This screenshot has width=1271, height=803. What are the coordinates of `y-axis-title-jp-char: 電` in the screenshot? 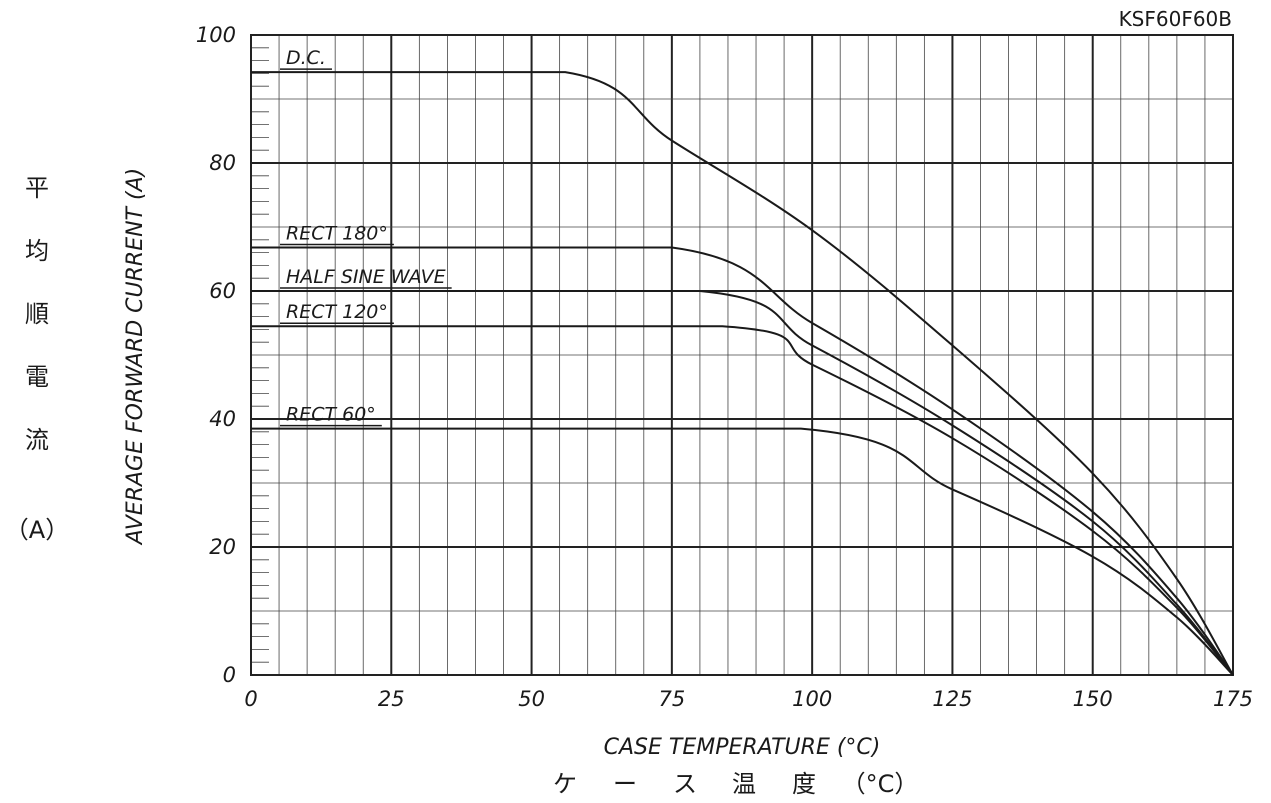 It's located at (37, 377).